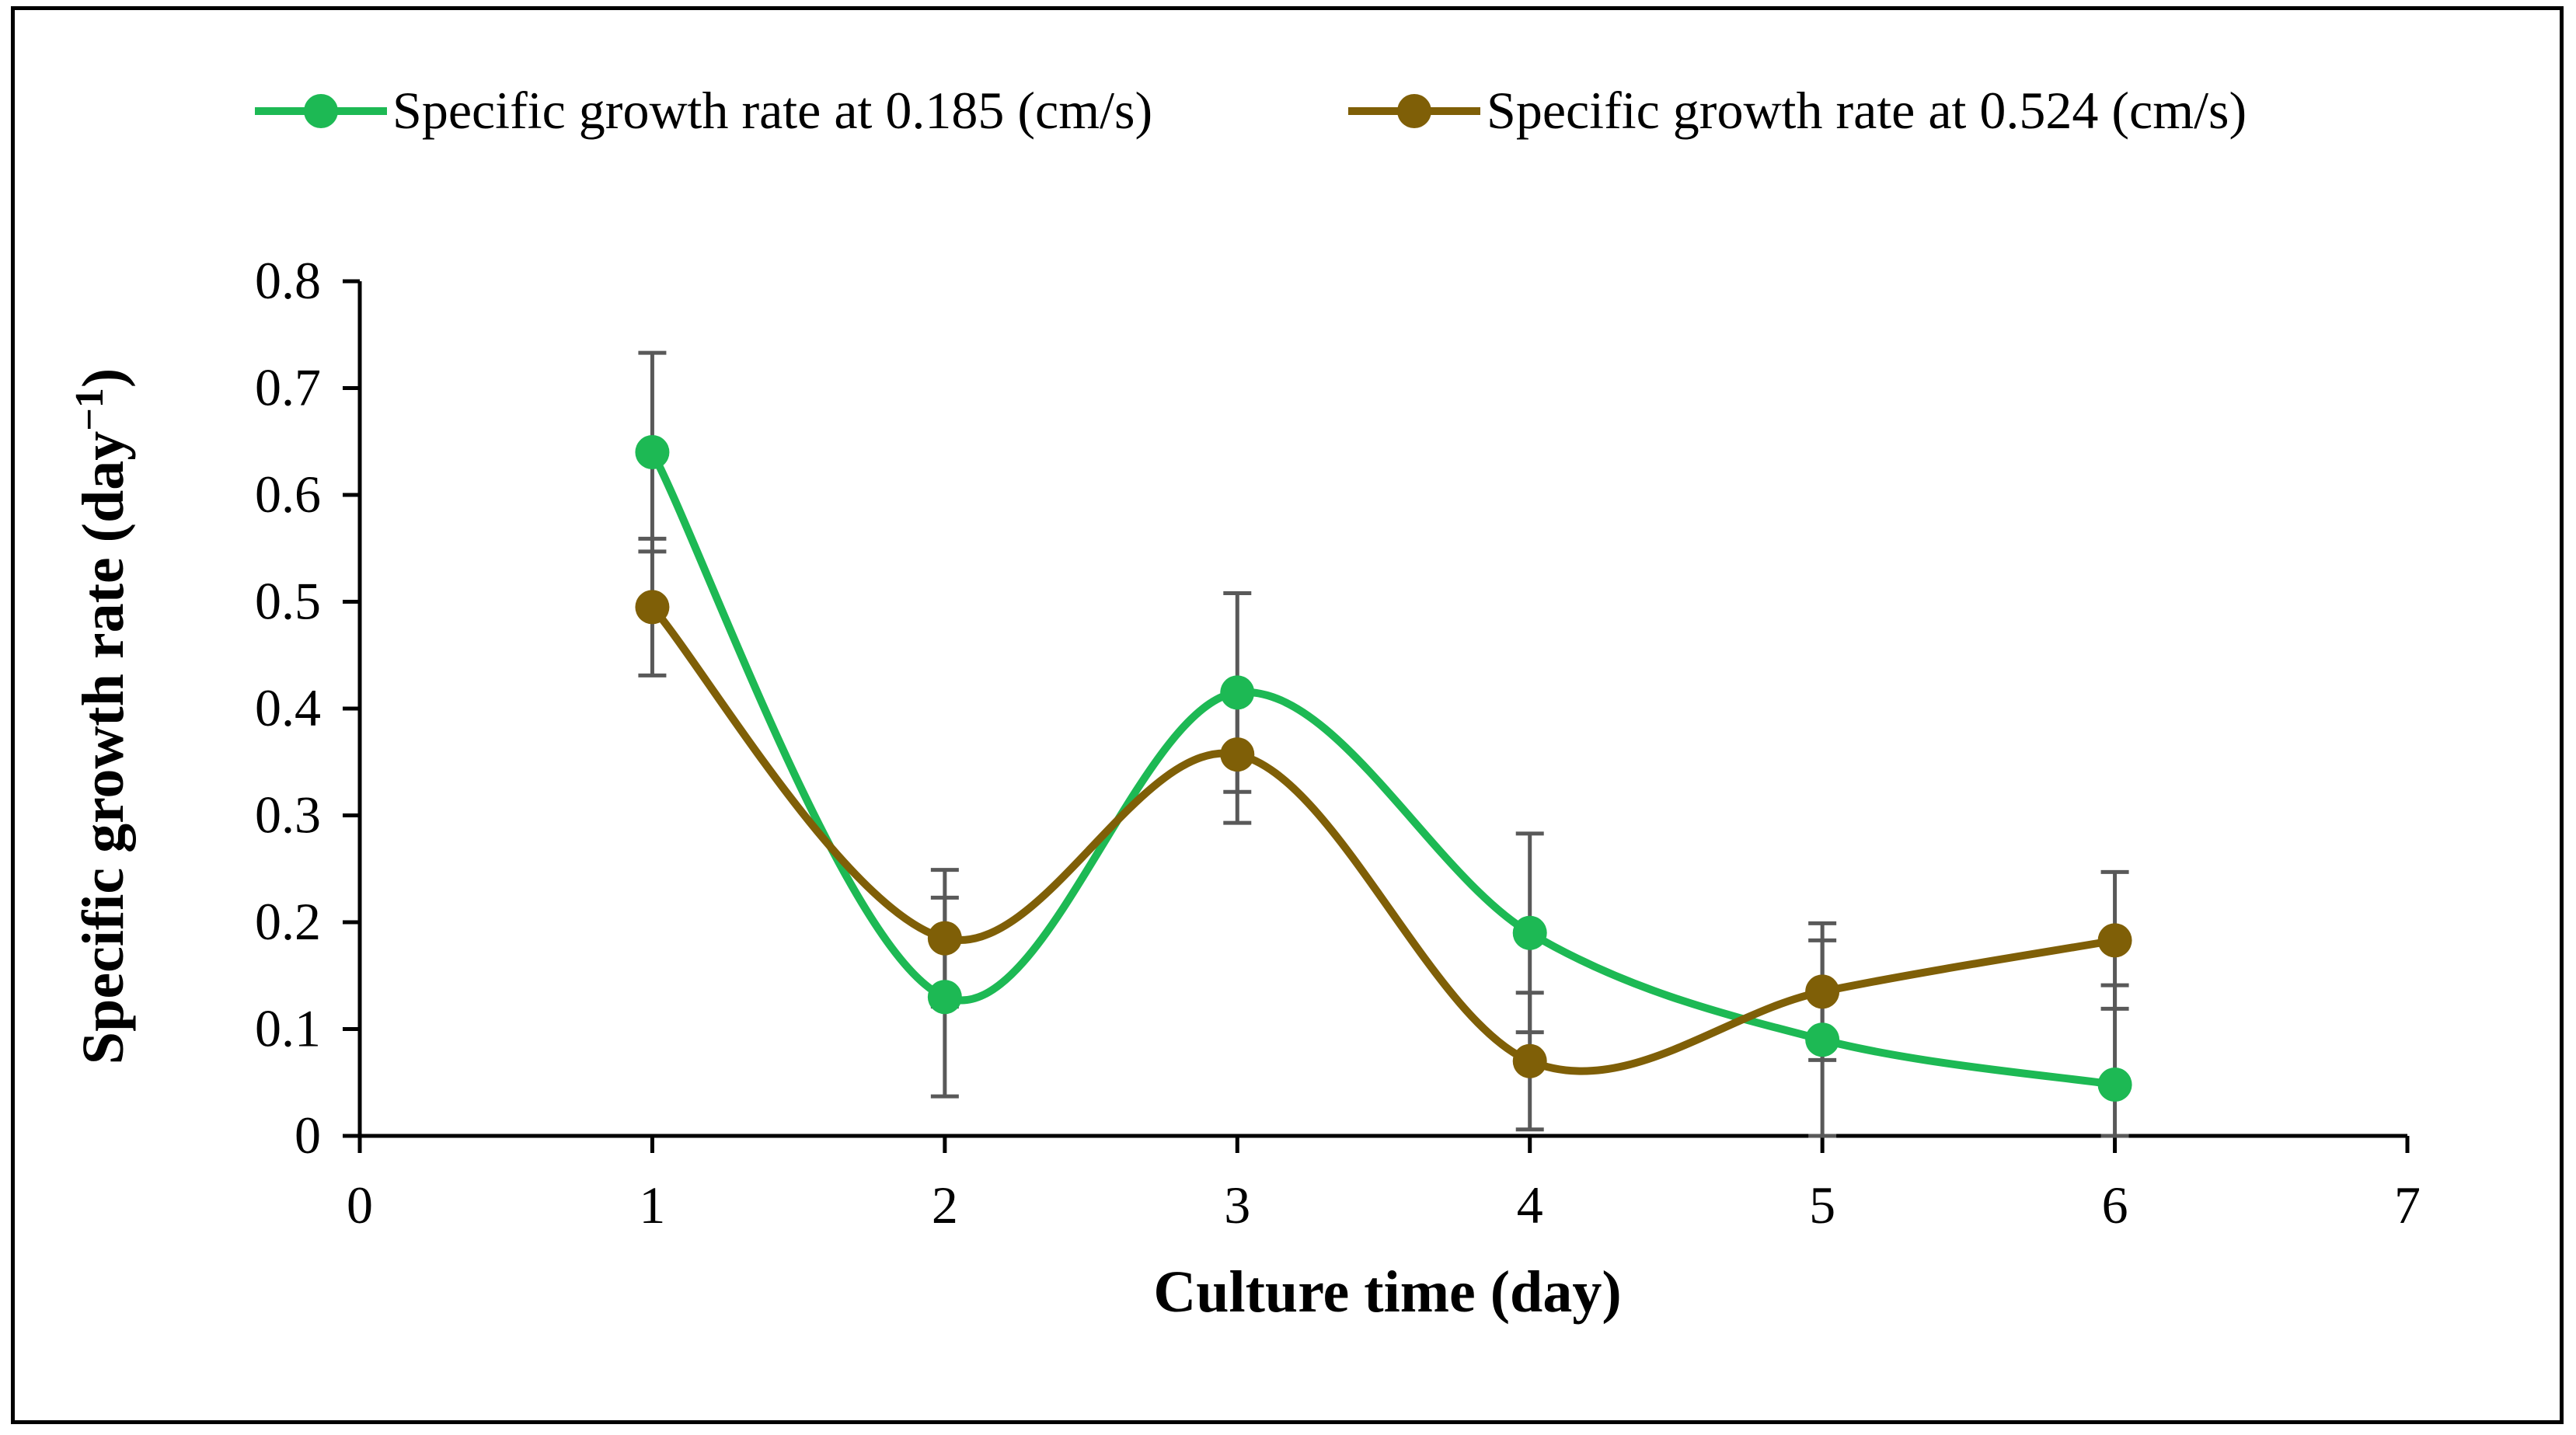 Image resolution: width=2576 pixels, height=1435 pixels. Describe the element at coordinates (360, 1205) in the screenshot. I see `x-tick-label: 0` at that location.